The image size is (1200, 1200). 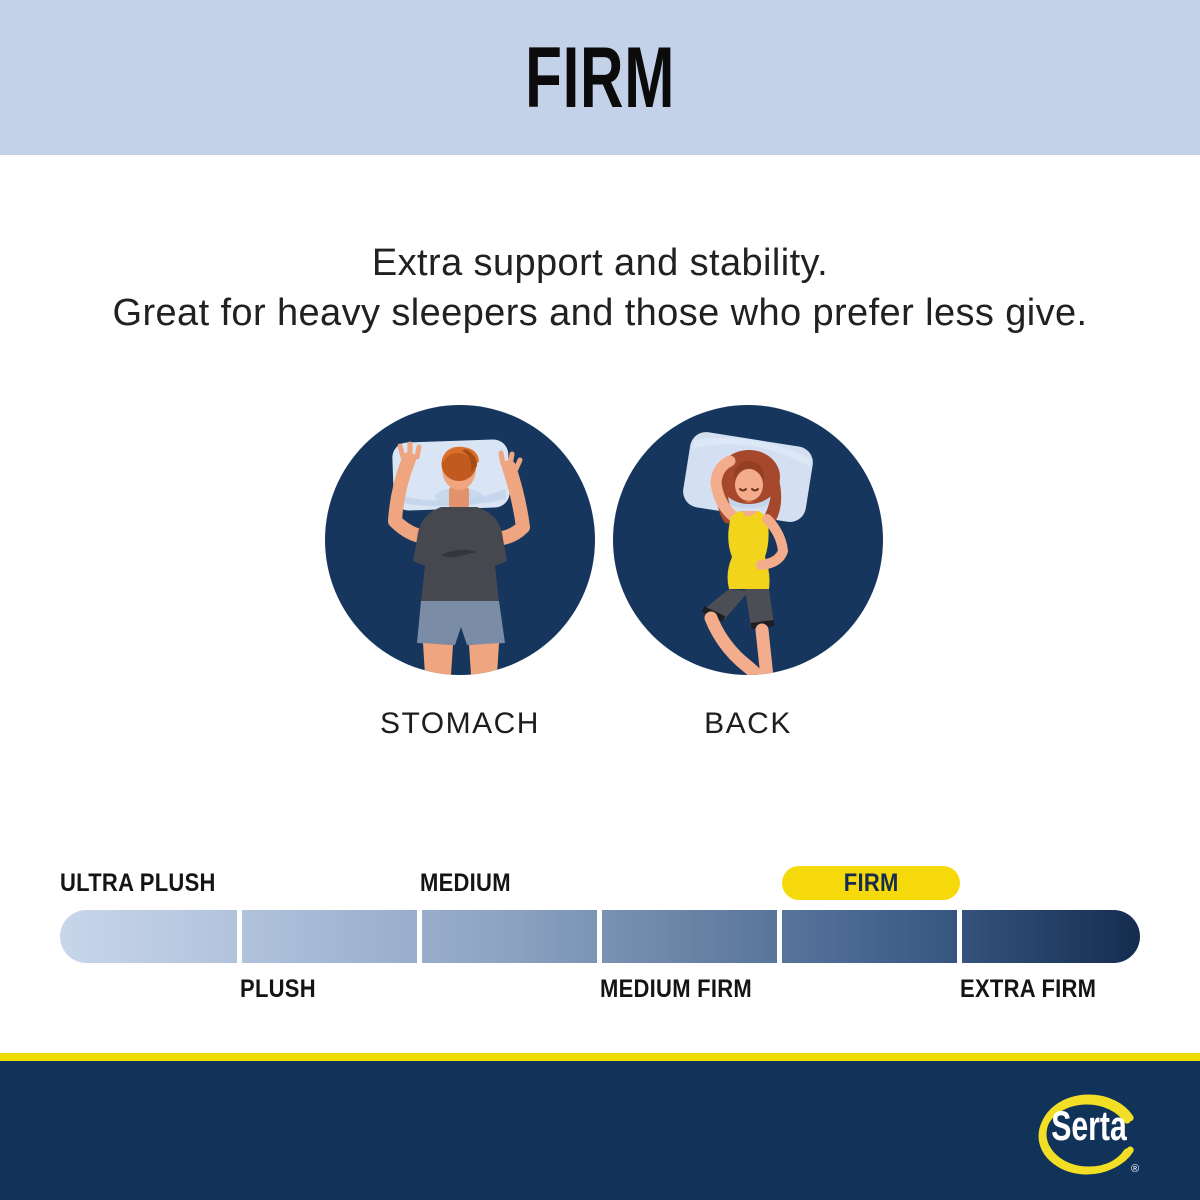 I want to click on banner: FIRM, so click(x=600, y=77).